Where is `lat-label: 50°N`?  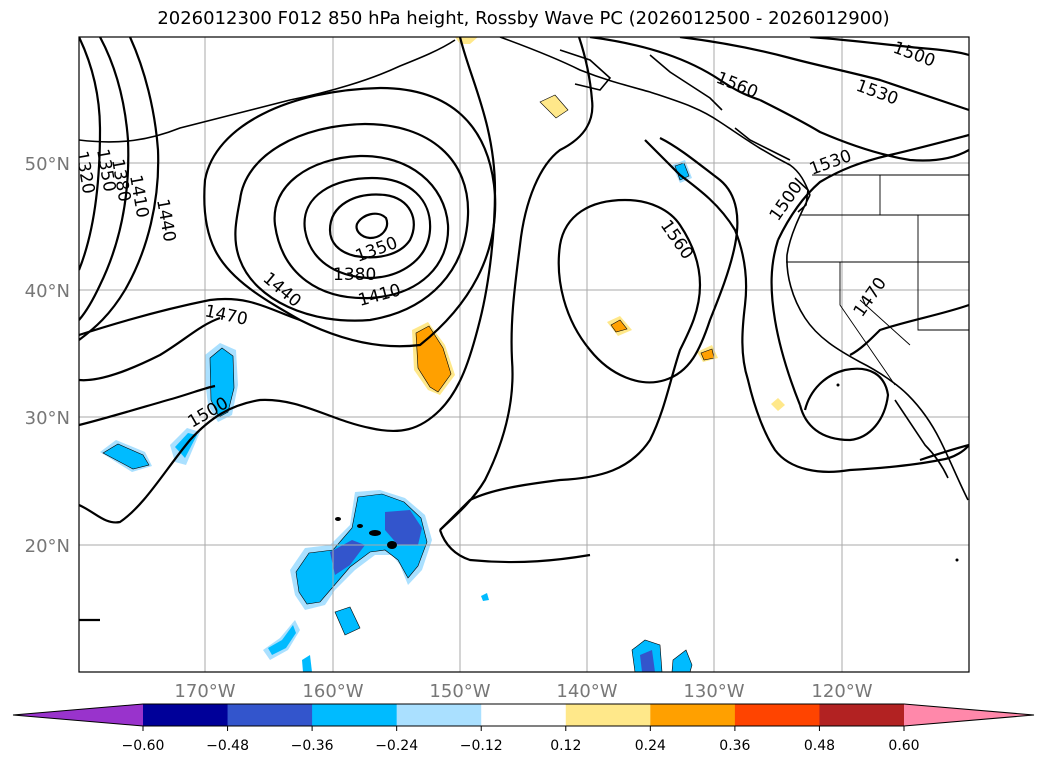 lat-label: 50°N is located at coordinates (47, 164).